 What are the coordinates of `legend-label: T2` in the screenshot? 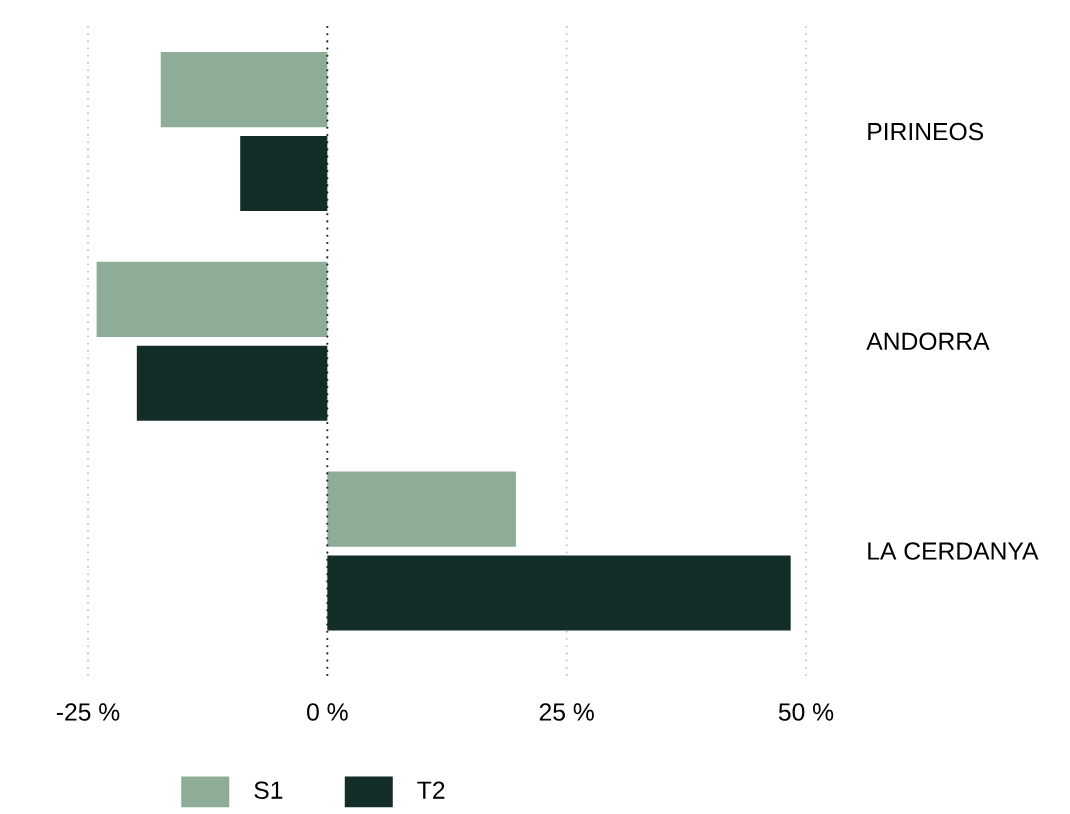 It's located at (431, 790).